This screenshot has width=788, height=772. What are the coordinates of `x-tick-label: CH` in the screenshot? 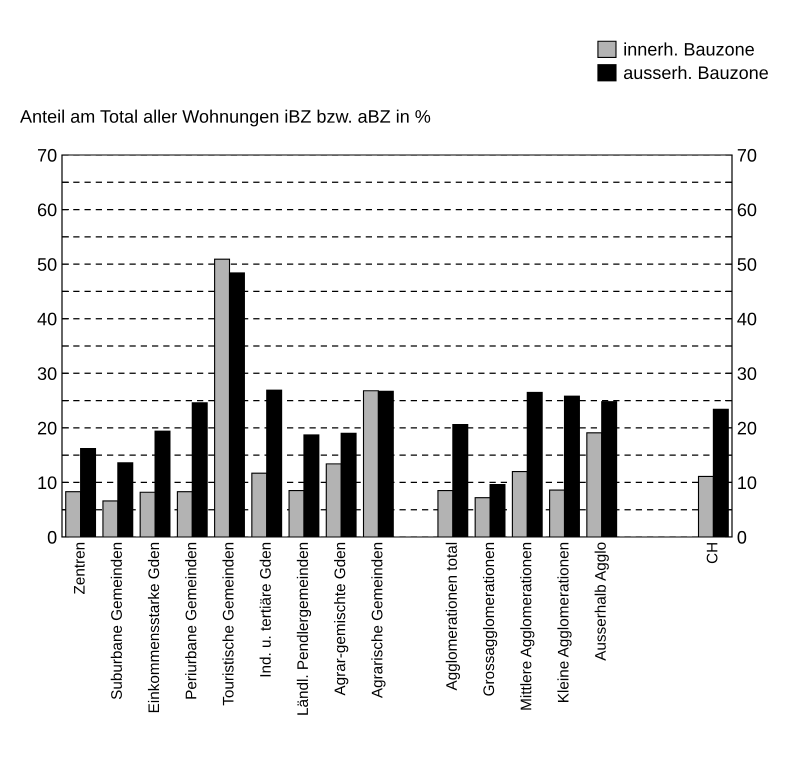 It's located at (712, 553).